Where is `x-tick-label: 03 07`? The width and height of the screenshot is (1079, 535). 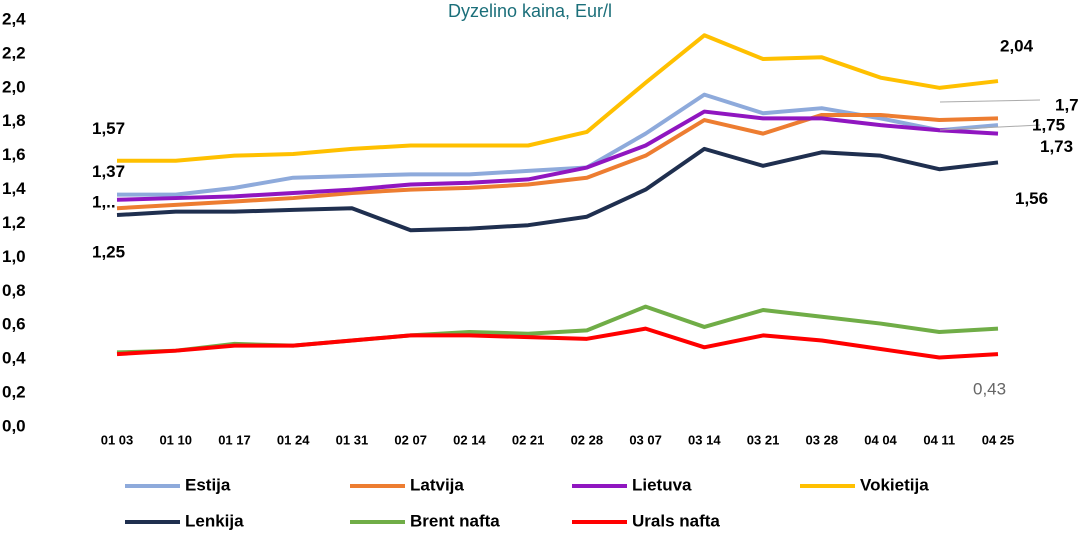
x-tick-label: 03 07 is located at coordinates (645, 439).